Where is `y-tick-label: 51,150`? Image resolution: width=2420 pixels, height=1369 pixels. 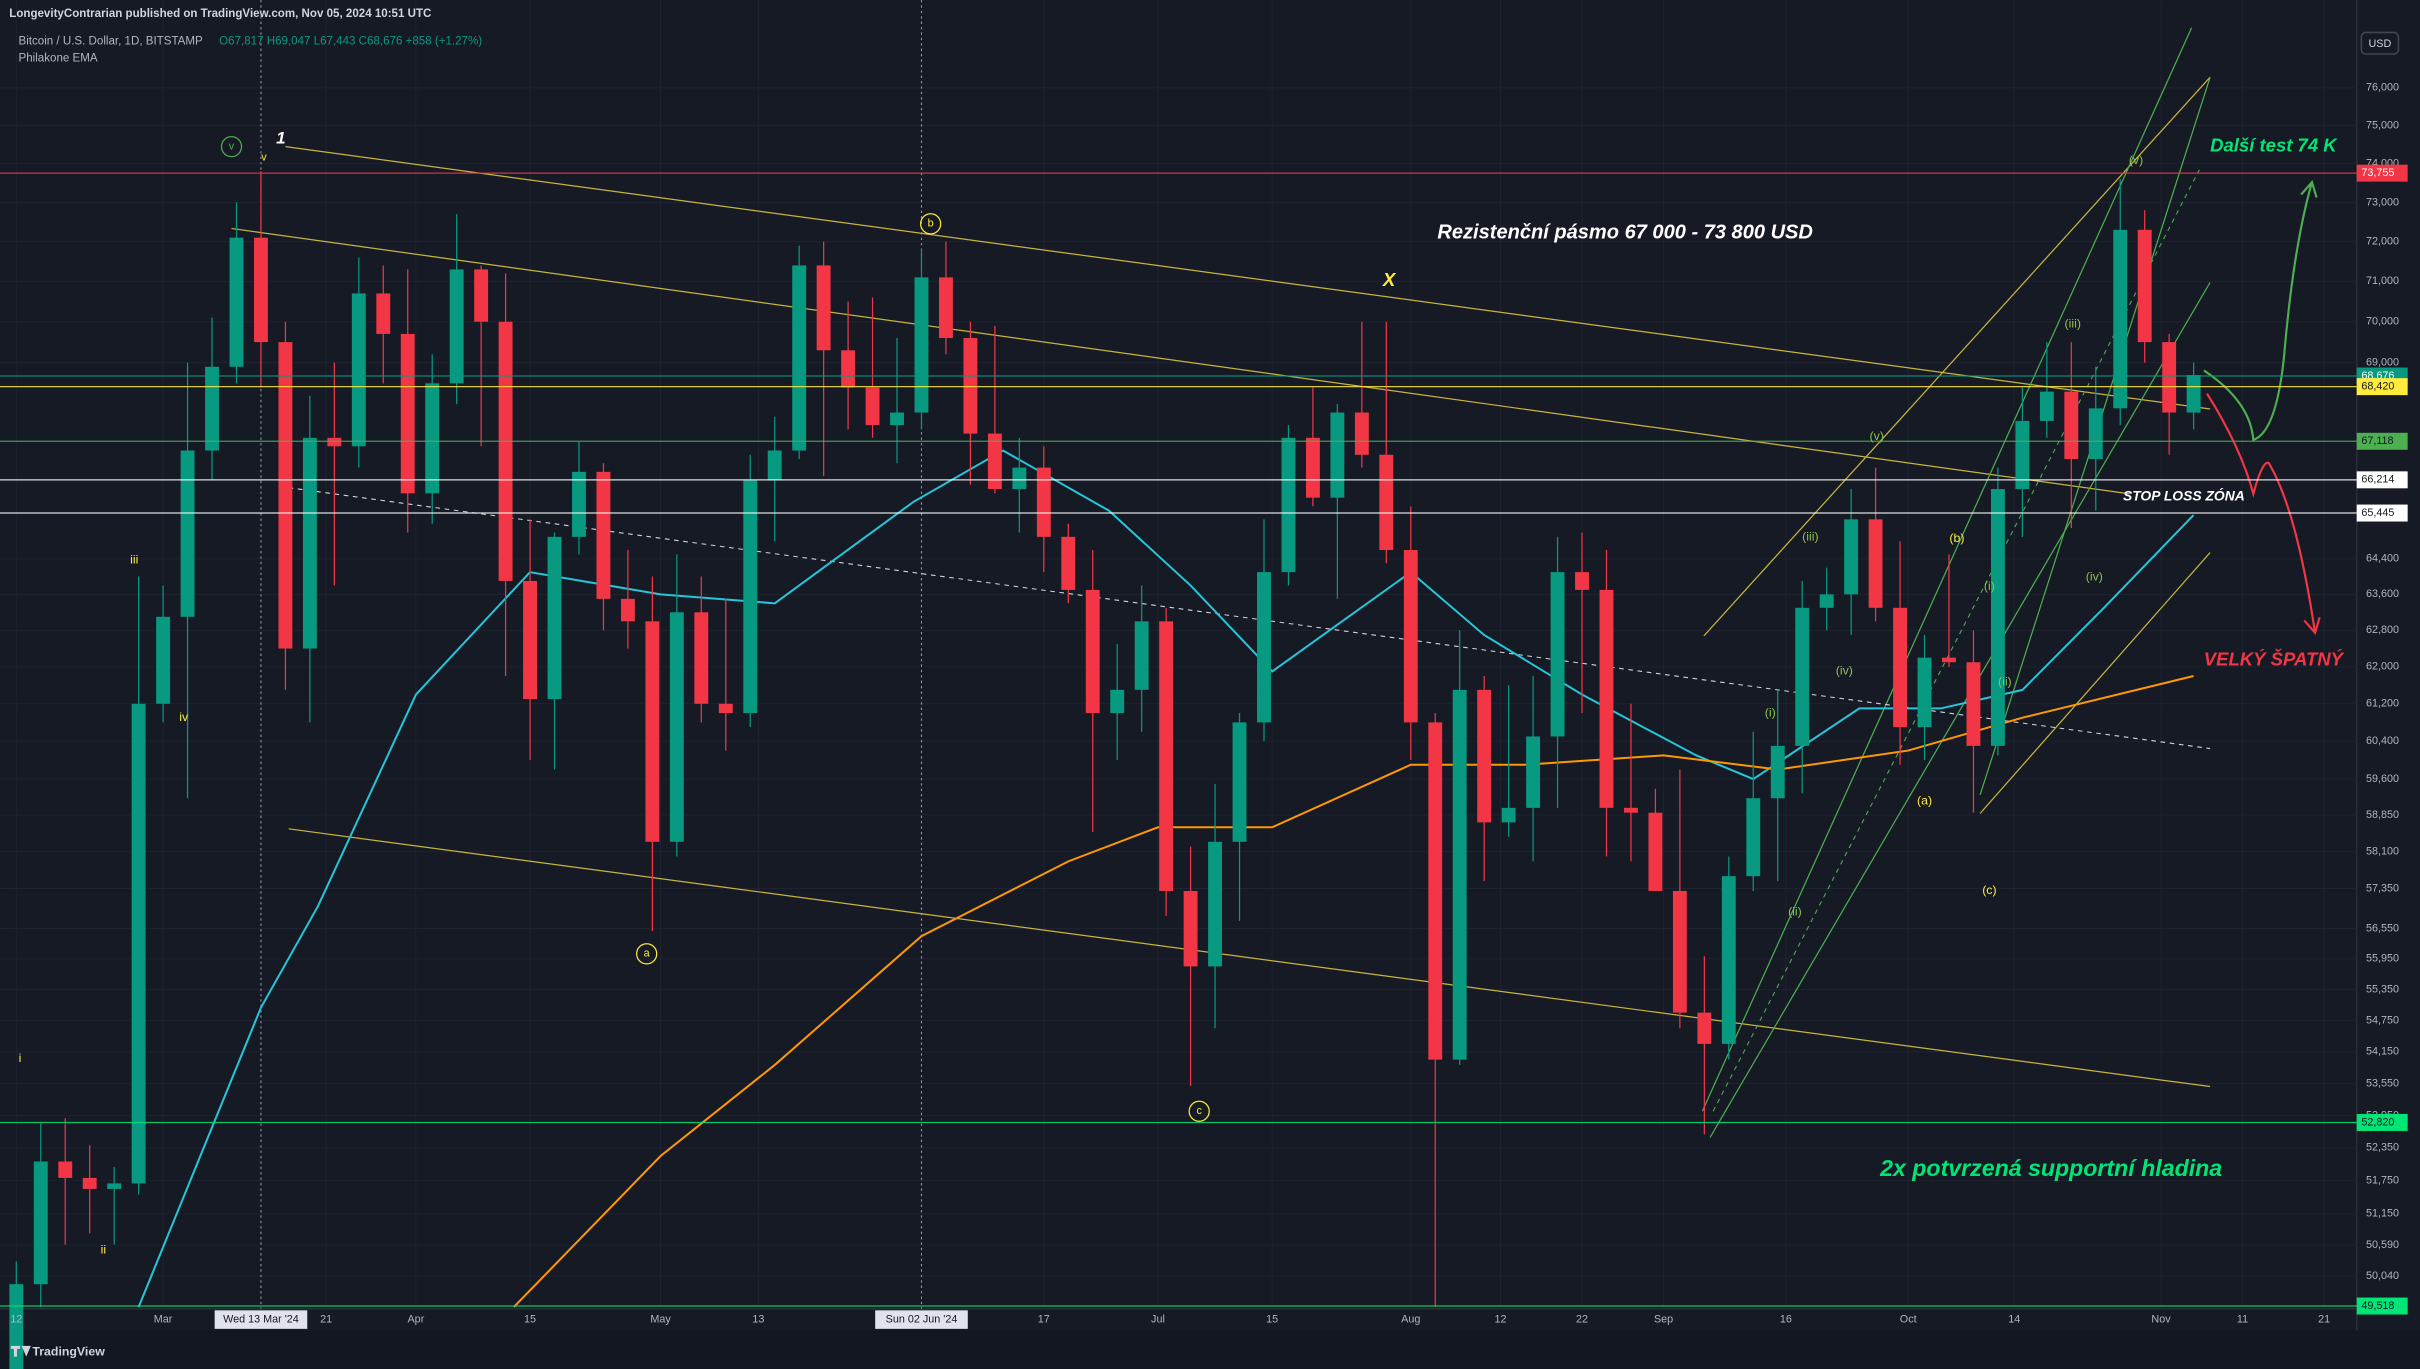
y-tick-label: 51,150 is located at coordinates (2382, 1214).